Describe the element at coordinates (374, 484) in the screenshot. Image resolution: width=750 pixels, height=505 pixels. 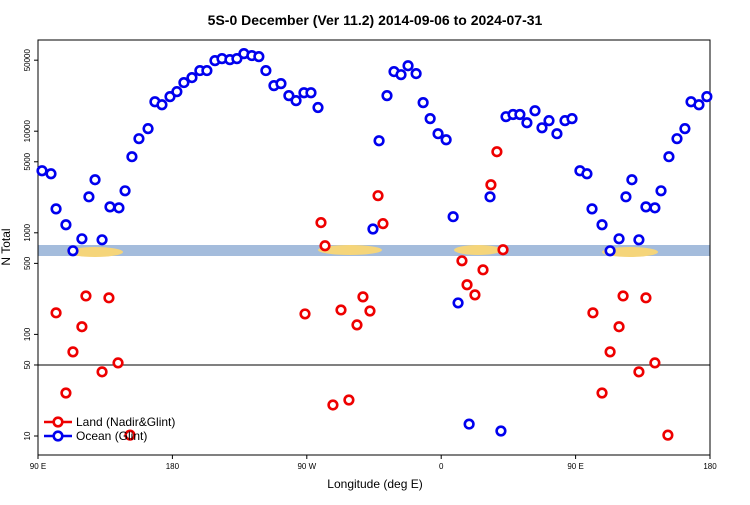
I see `x-axis-label: Longitude (deg E)` at that location.